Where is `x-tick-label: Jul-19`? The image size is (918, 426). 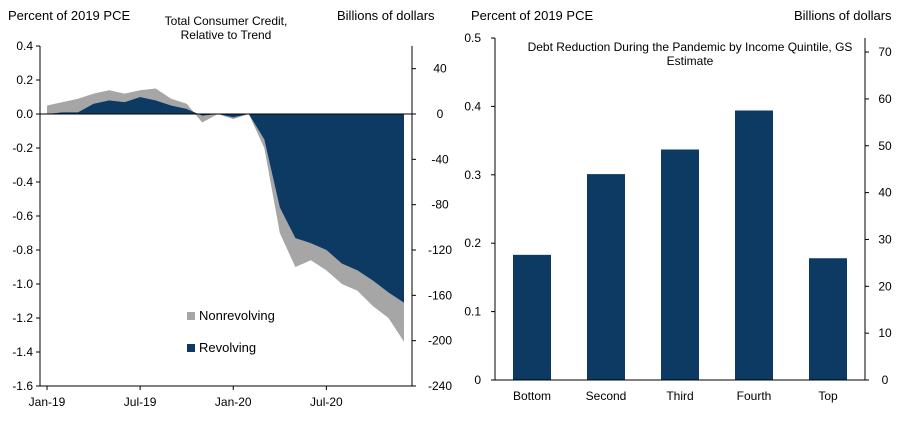
x-tick-label: Jul-19 is located at coordinates (140, 402).